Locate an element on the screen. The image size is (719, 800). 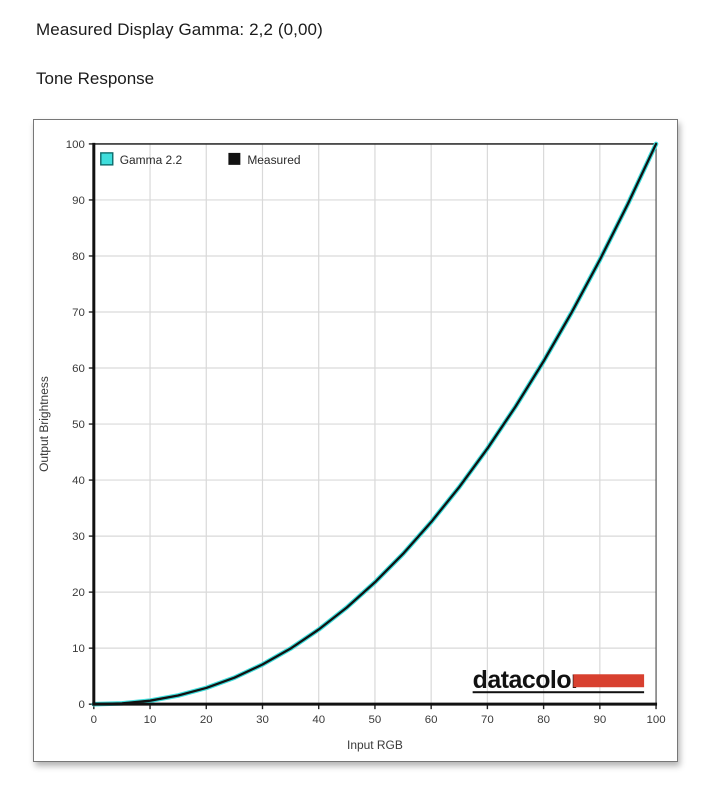
legend-label-measured: Measured is located at coordinates (273, 160).